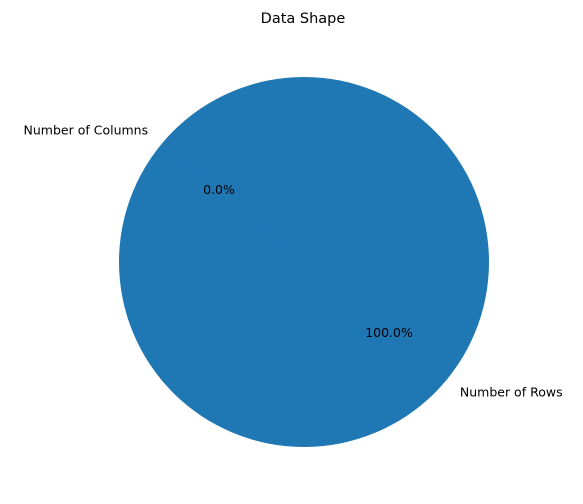 This screenshot has height=504, width=583. I want to click on chart-title: Data Shape, so click(303, 19).